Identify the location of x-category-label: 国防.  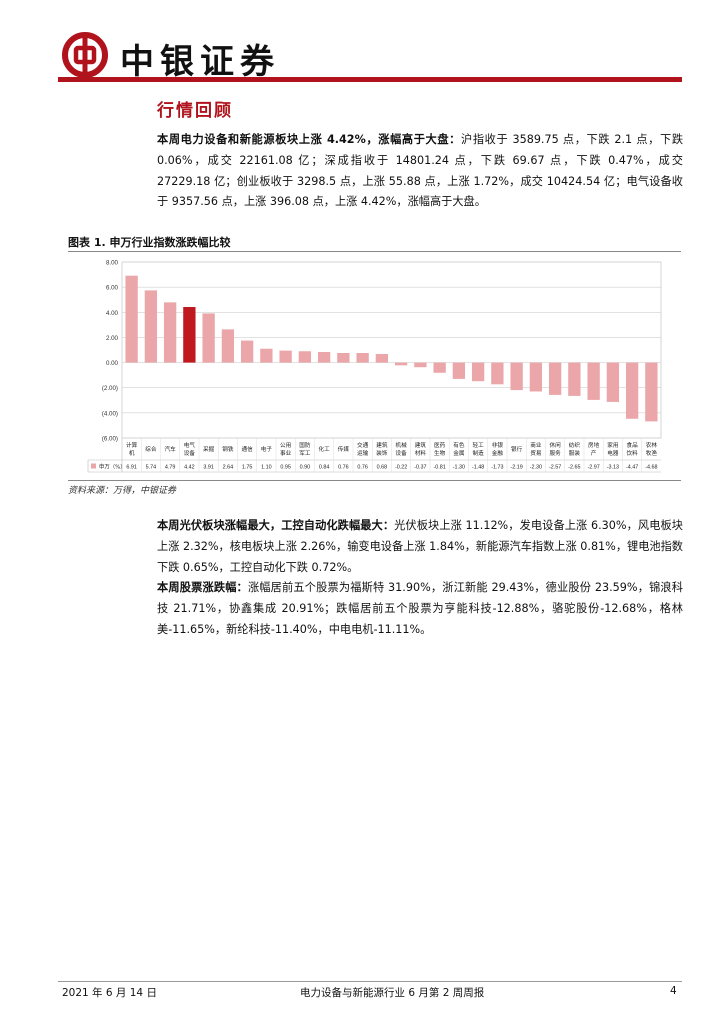
(305, 445).